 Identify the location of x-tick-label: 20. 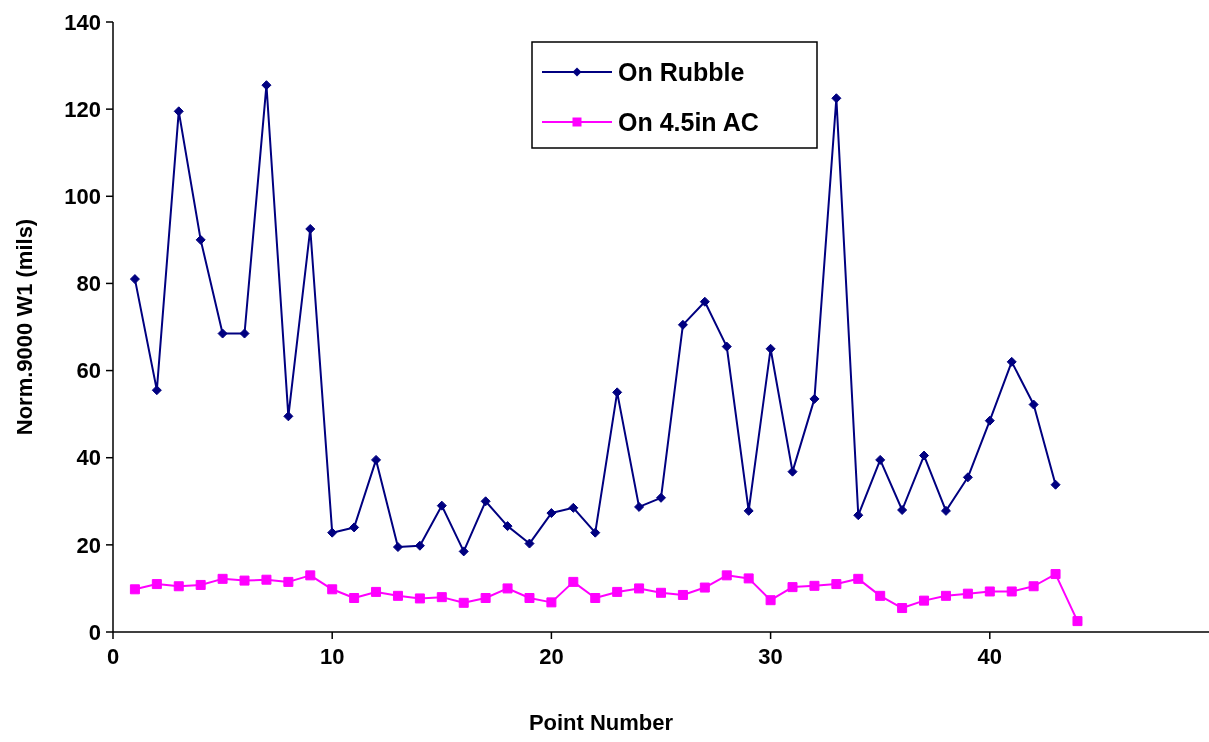
(551, 656).